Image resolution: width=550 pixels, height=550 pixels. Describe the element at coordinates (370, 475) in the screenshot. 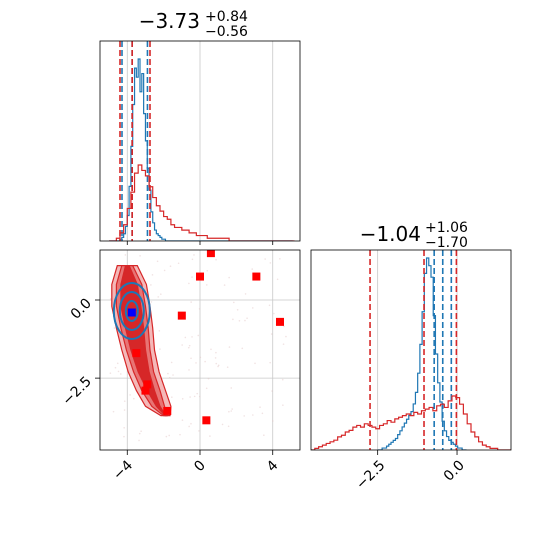

I see `tick-label: −2.5` at that location.